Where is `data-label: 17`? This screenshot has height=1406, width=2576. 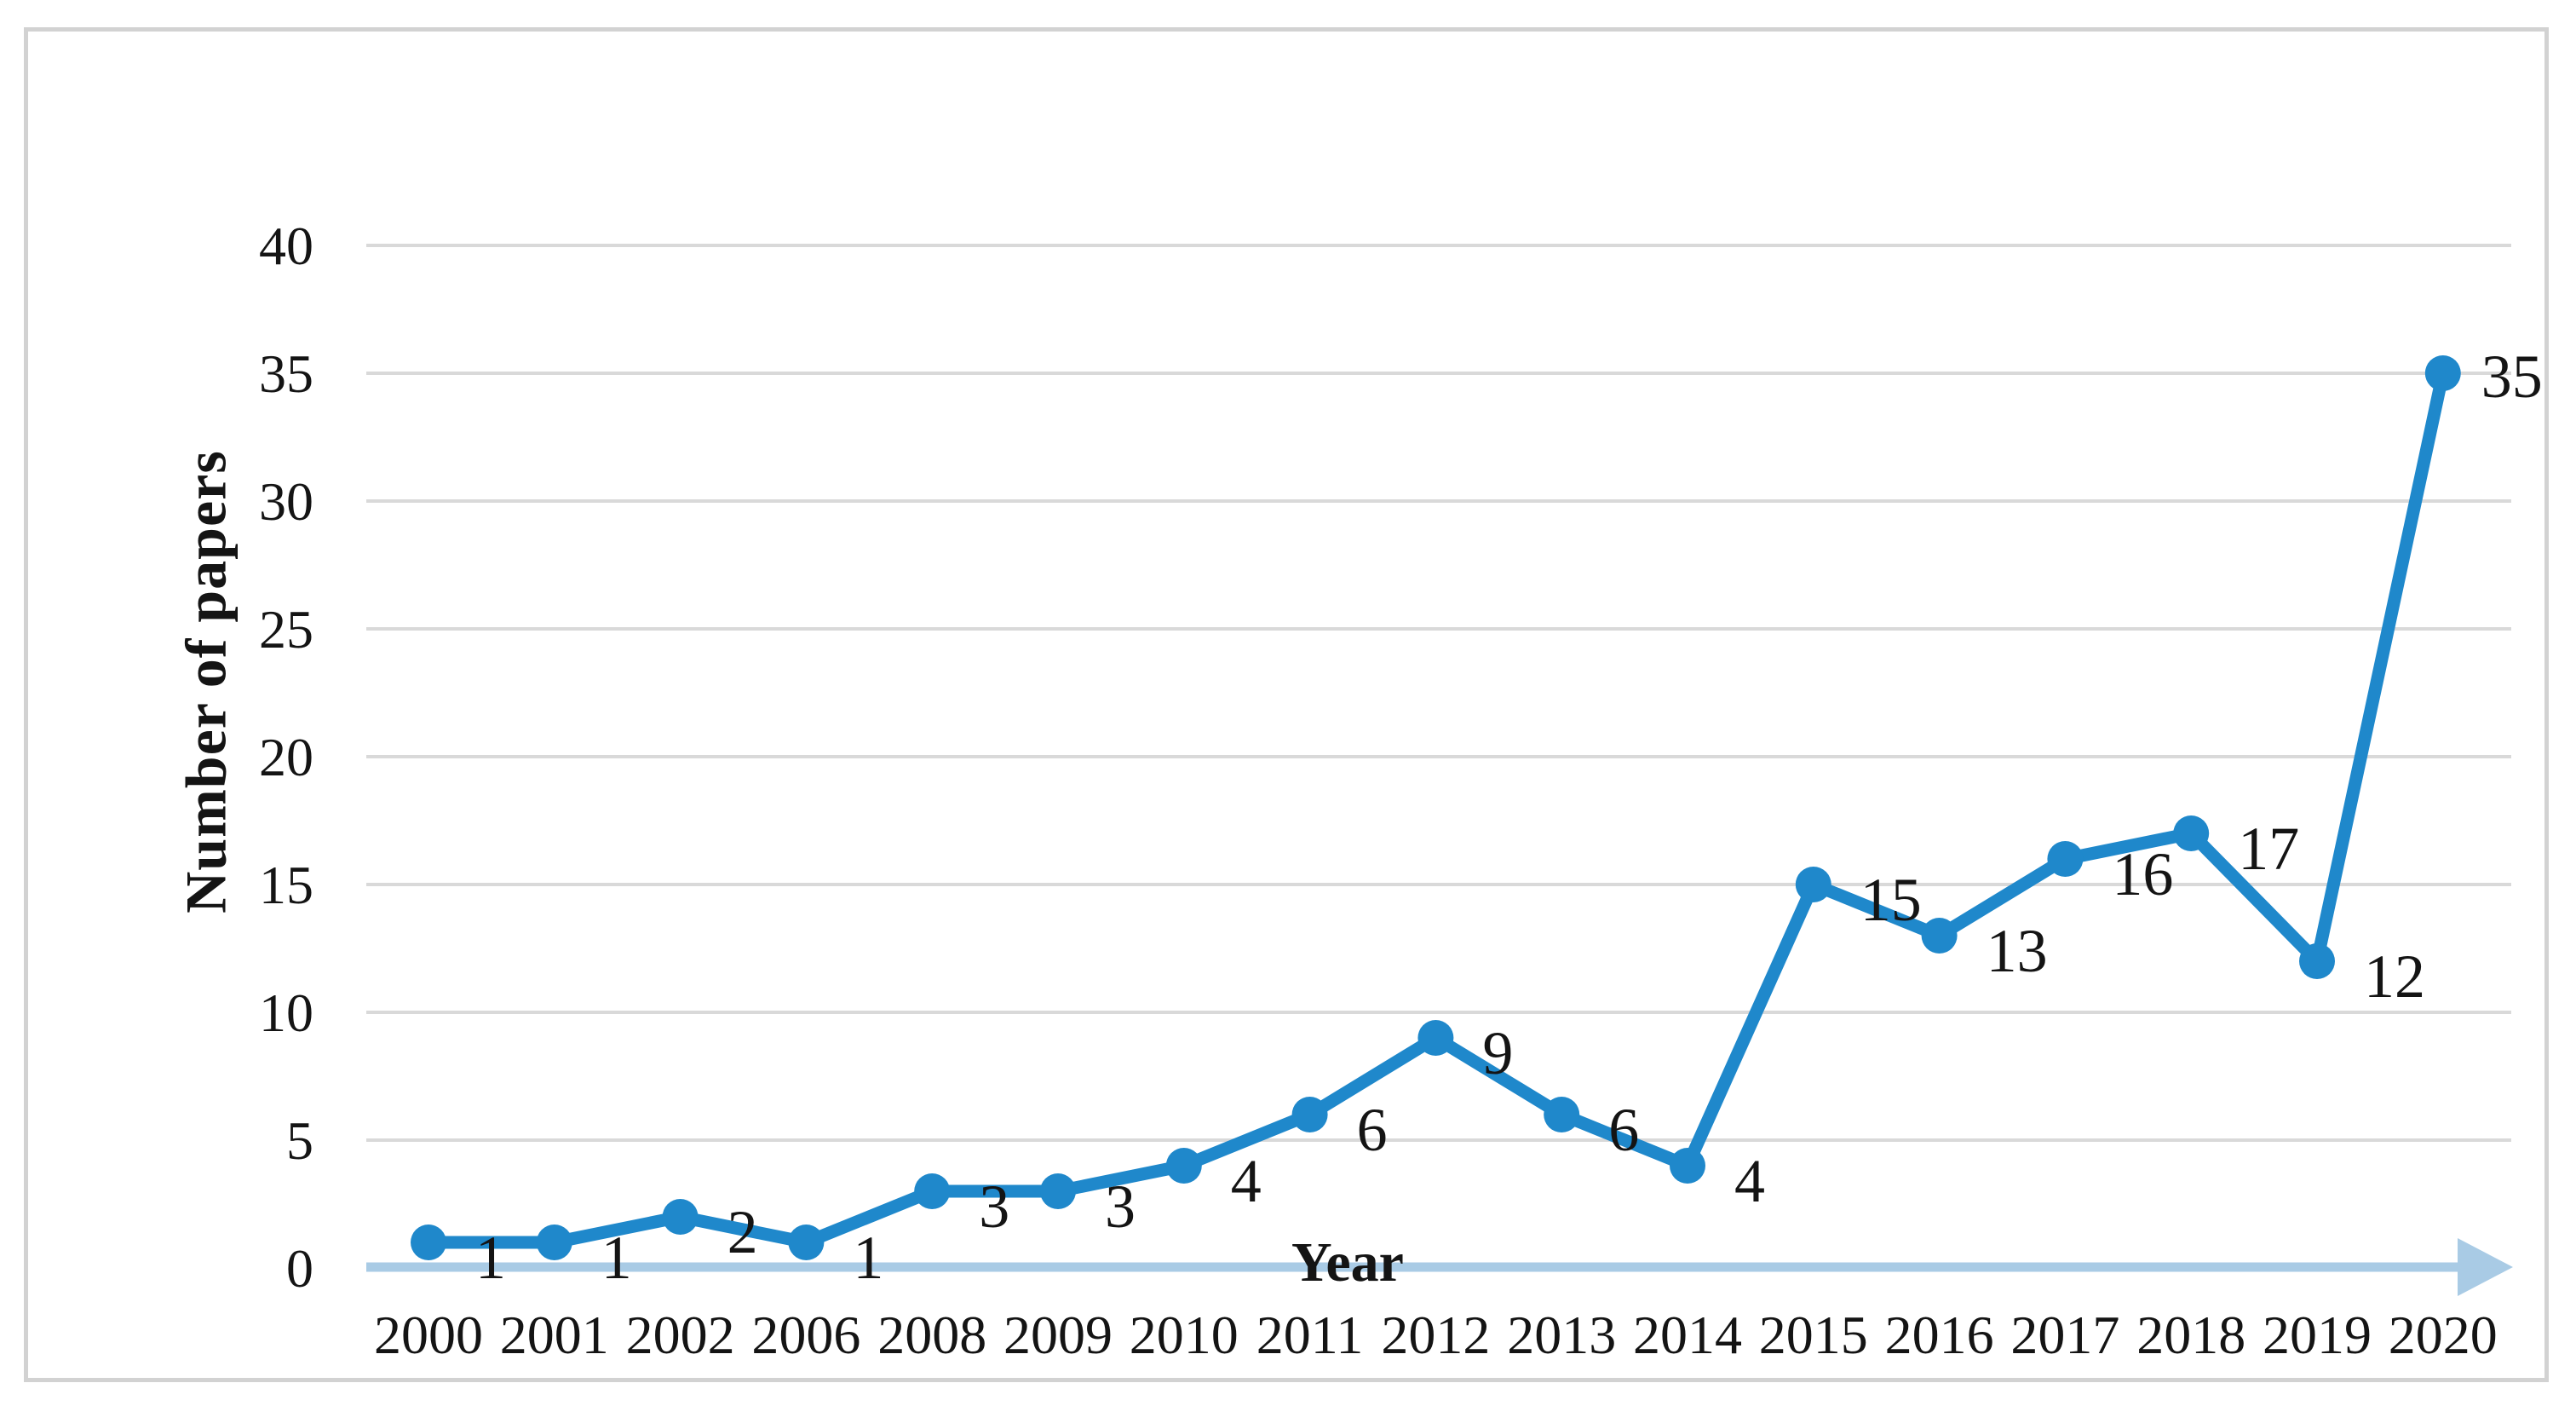
data-label: 17 is located at coordinates (2268, 849).